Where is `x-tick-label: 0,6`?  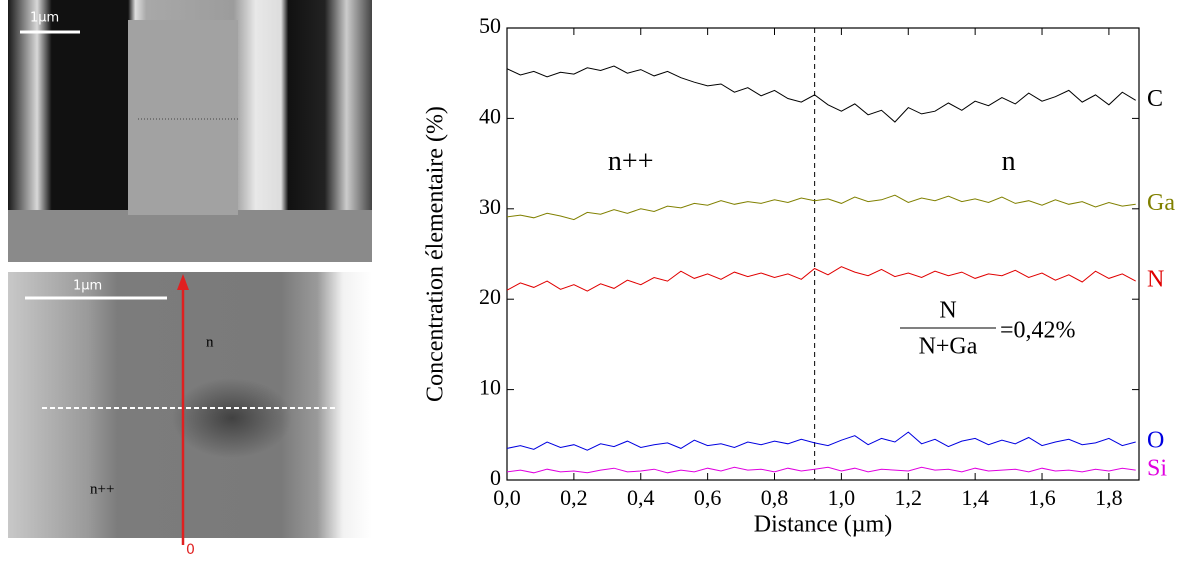
x-tick-label: 0,6 is located at coordinates (708, 497).